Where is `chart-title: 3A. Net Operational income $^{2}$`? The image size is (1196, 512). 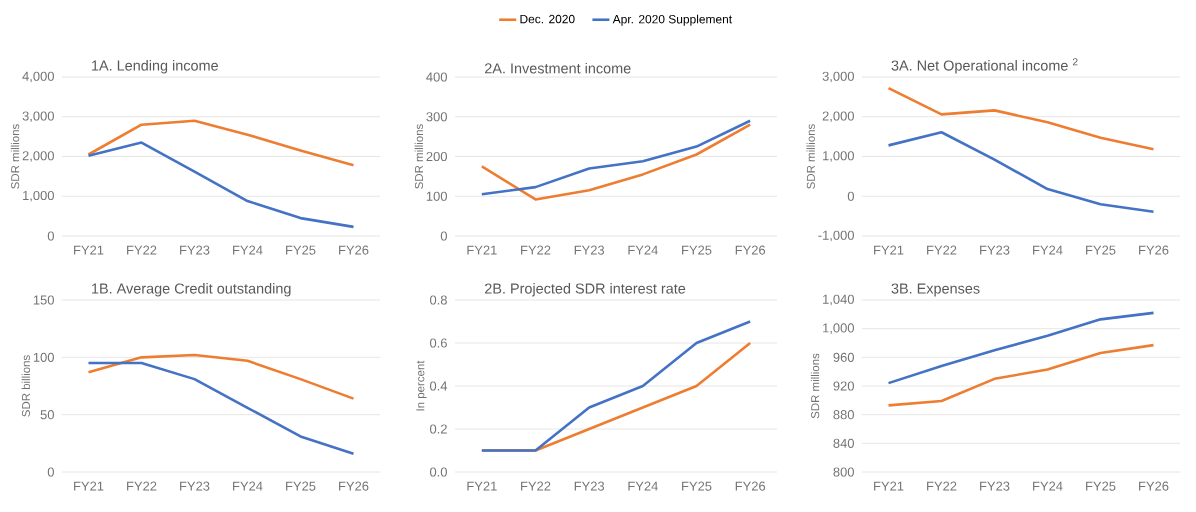
chart-title: 3A. Net Operational income $^{2}$ is located at coordinates (984, 66).